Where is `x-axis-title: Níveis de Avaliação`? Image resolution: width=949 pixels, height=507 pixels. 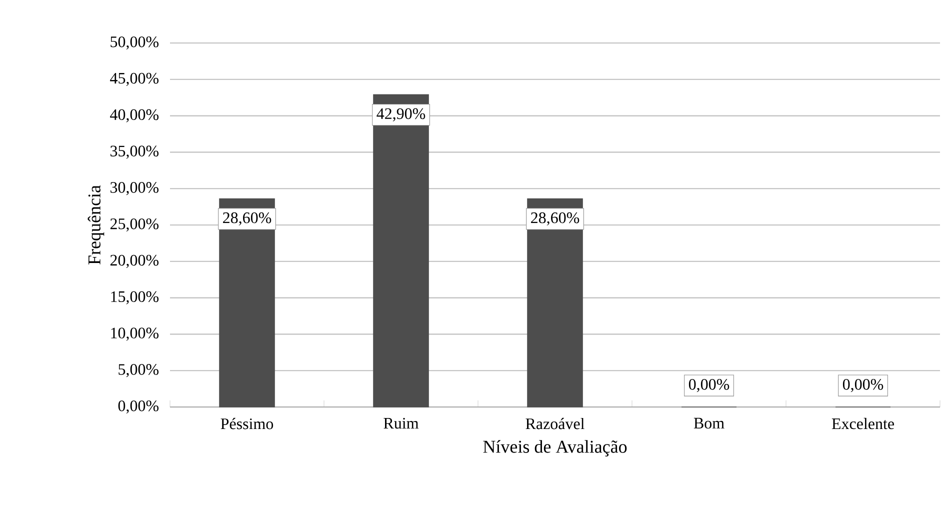 x-axis-title: Níveis de Avaliação is located at coordinates (555, 448).